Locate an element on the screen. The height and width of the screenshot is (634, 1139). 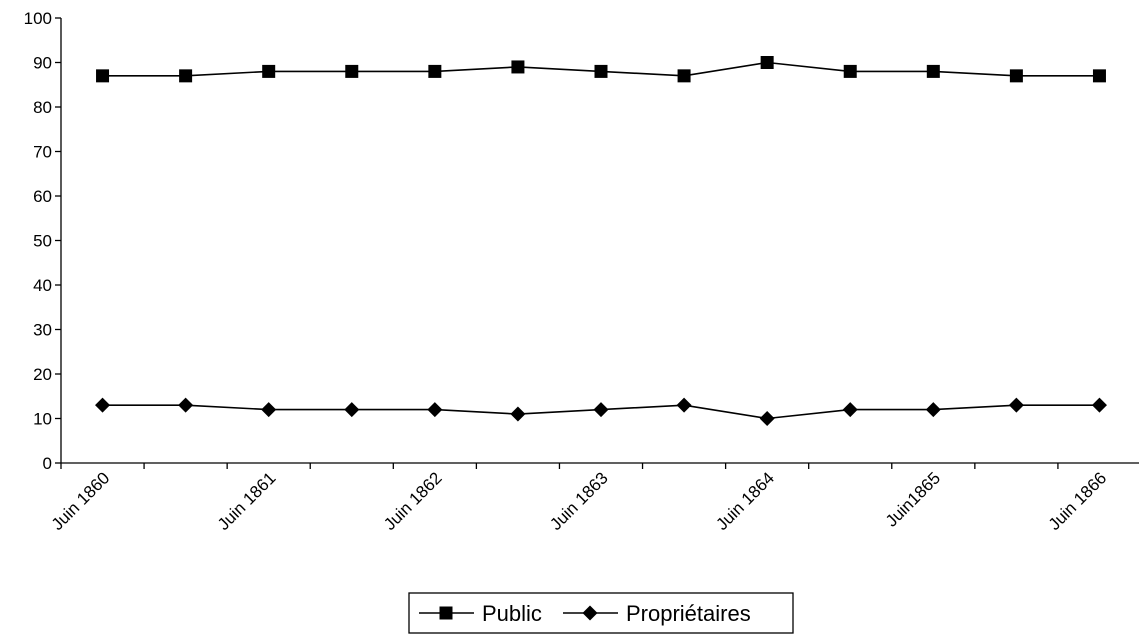
y-axis-ticks: 0 10 20 30 40 50 60 70 80 90 100 is located at coordinates (42, 241).